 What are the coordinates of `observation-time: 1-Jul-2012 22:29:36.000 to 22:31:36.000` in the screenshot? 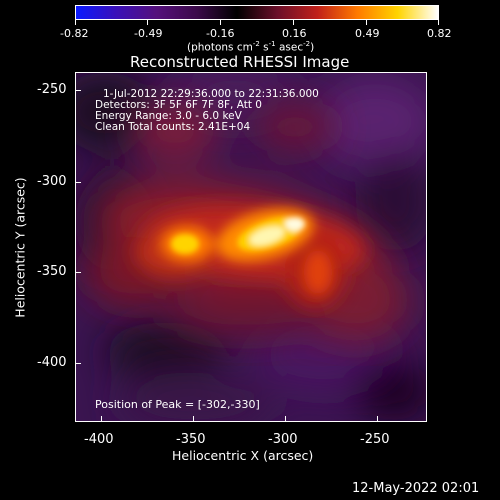 It's located at (211, 94).